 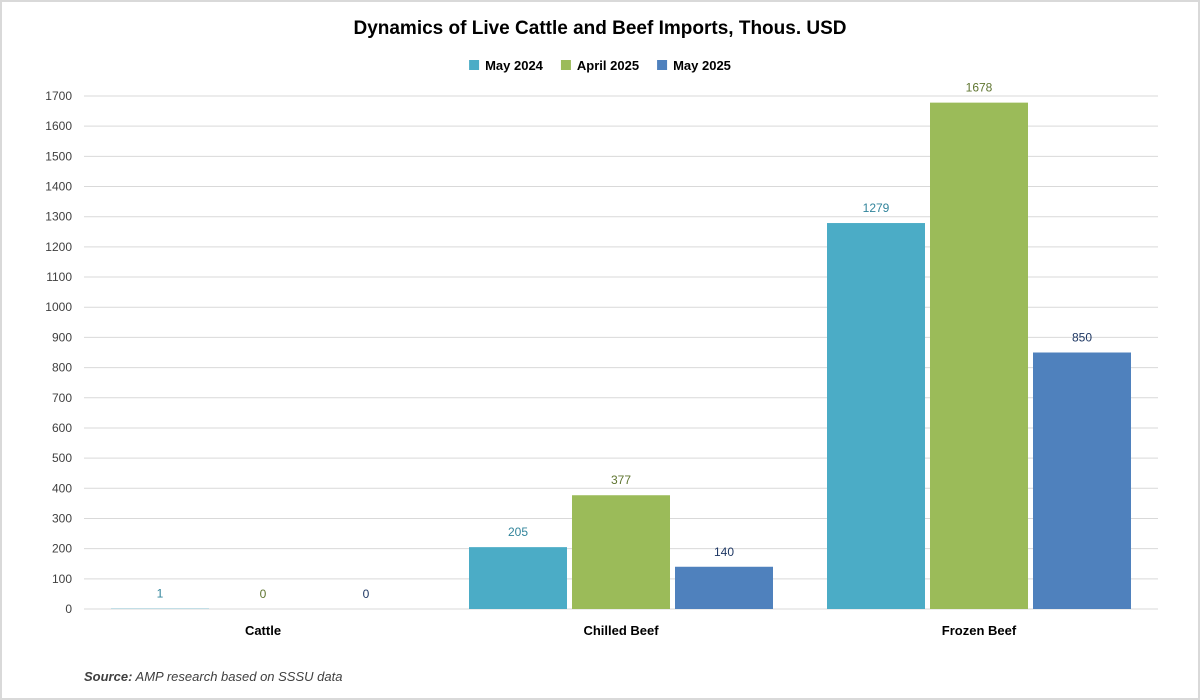 I want to click on data-label: 140, so click(x=724, y=552).